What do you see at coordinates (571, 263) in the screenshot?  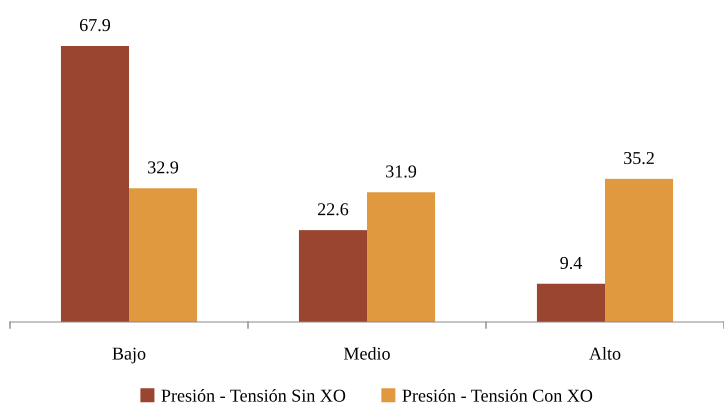 I see `data-label: 9.4` at bounding box center [571, 263].